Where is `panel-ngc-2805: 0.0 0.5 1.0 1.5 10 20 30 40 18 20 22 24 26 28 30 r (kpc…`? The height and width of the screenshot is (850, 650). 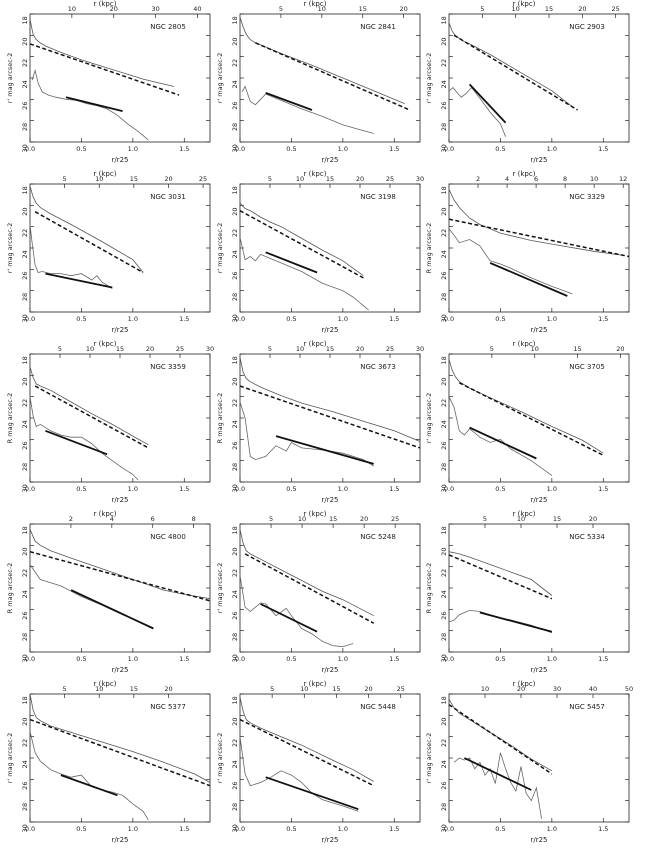
panel-ngc-2805: 0.0 0.5 1.0 1.5 10 20 30 40 18 20 22 24 26 28 30 r (kpc… is located at coordinates (108, 82).